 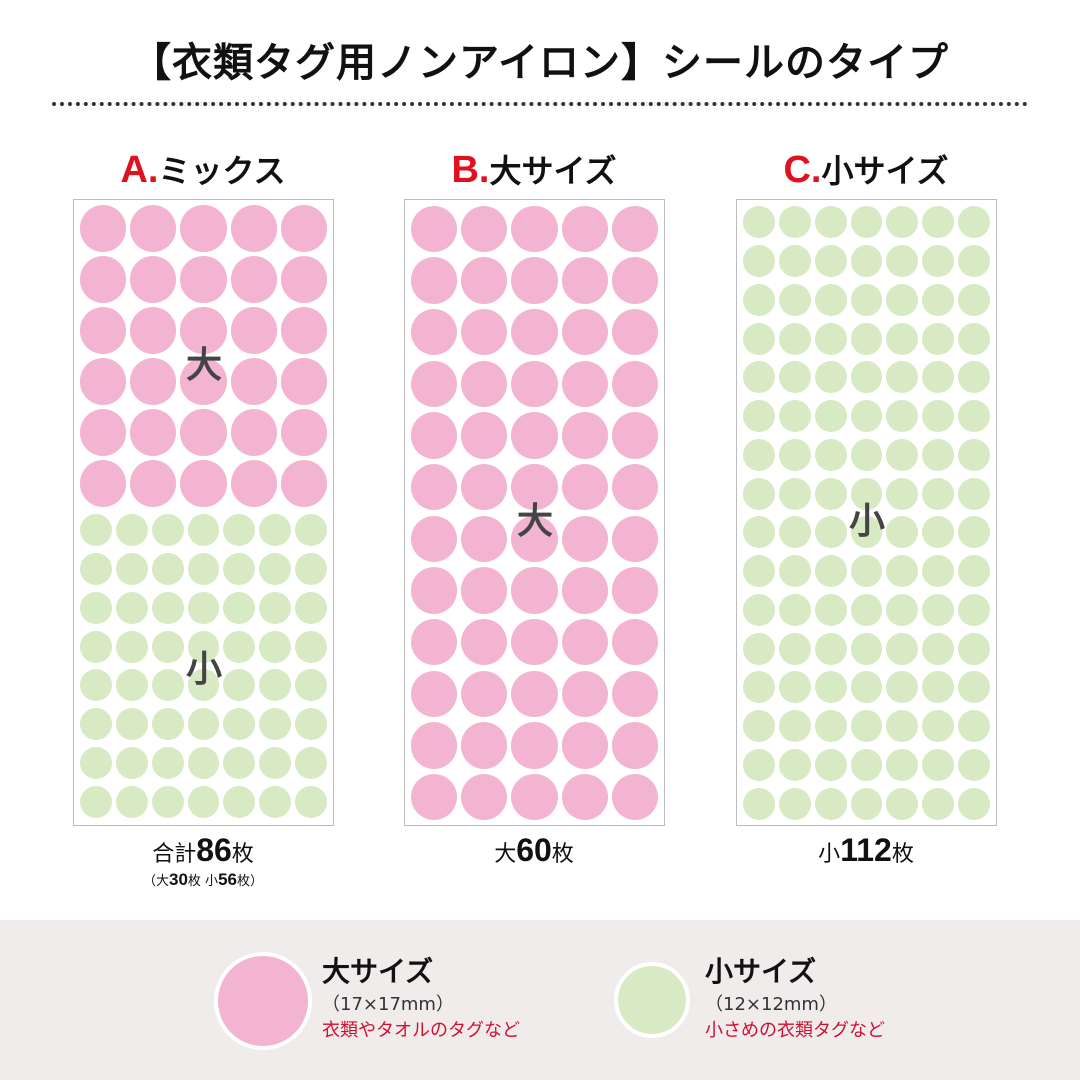 What do you see at coordinates (203, 881) in the screenshot?
I see `bd-text: 枚 小` at bounding box center [203, 881].